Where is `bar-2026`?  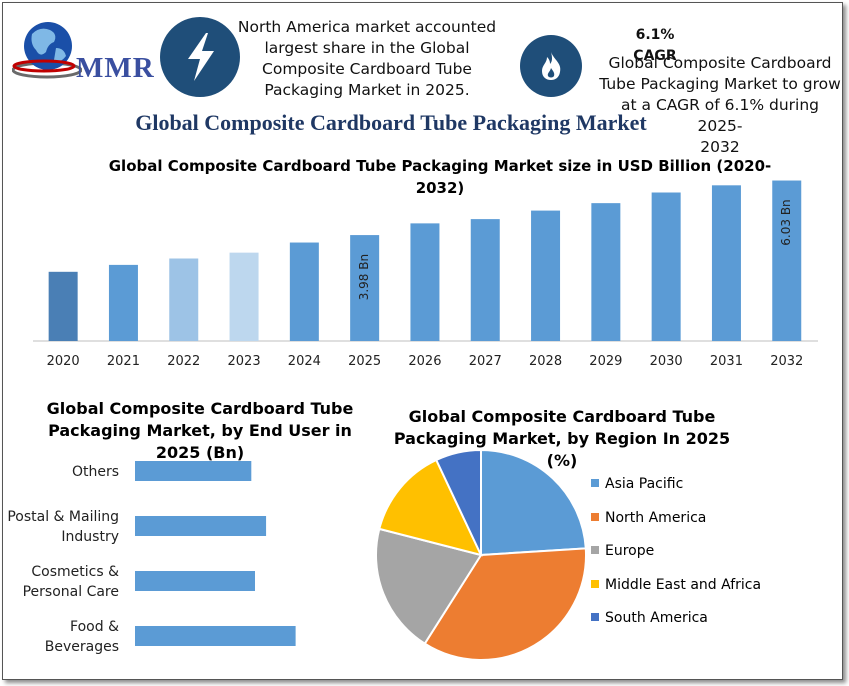 bar-2026 is located at coordinates (425, 282).